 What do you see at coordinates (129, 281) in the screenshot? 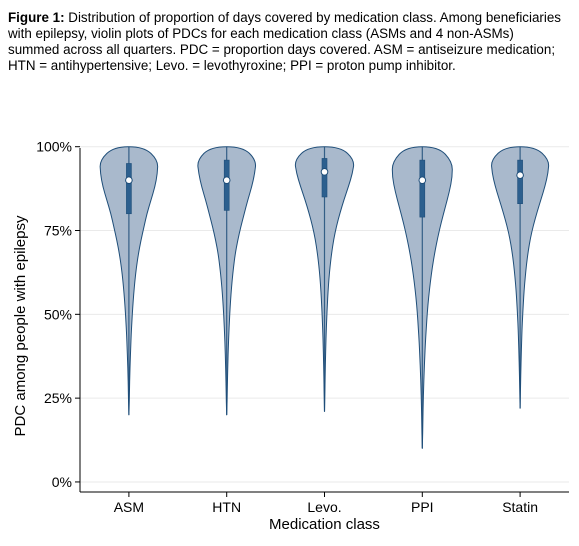
I see `violin-asm` at bounding box center [129, 281].